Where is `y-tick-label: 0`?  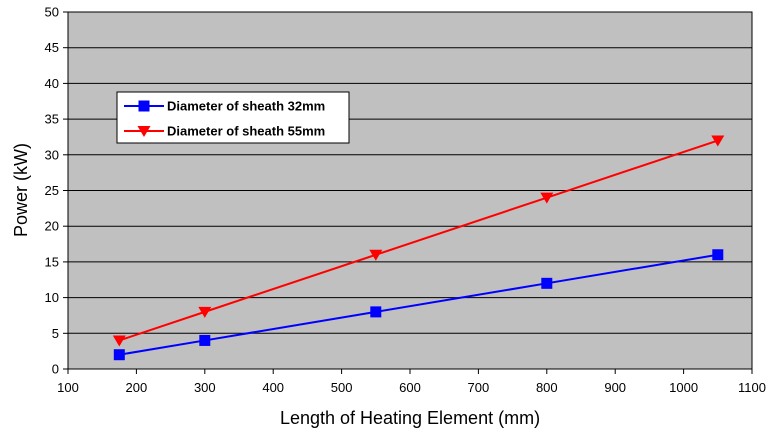
y-tick-label: 0 is located at coordinates (55, 369).